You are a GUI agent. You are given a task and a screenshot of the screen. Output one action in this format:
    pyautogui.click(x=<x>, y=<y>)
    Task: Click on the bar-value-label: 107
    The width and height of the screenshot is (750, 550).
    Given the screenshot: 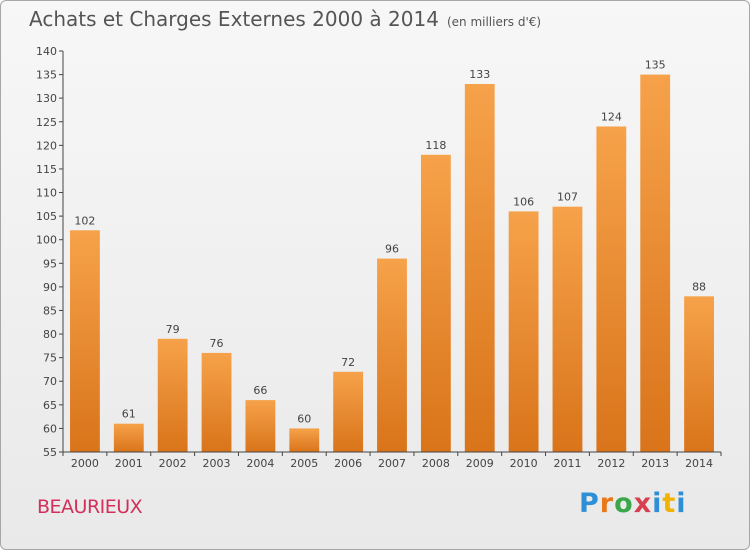 What is the action you would take?
    pyautogui.click(x=567, y=197)
    